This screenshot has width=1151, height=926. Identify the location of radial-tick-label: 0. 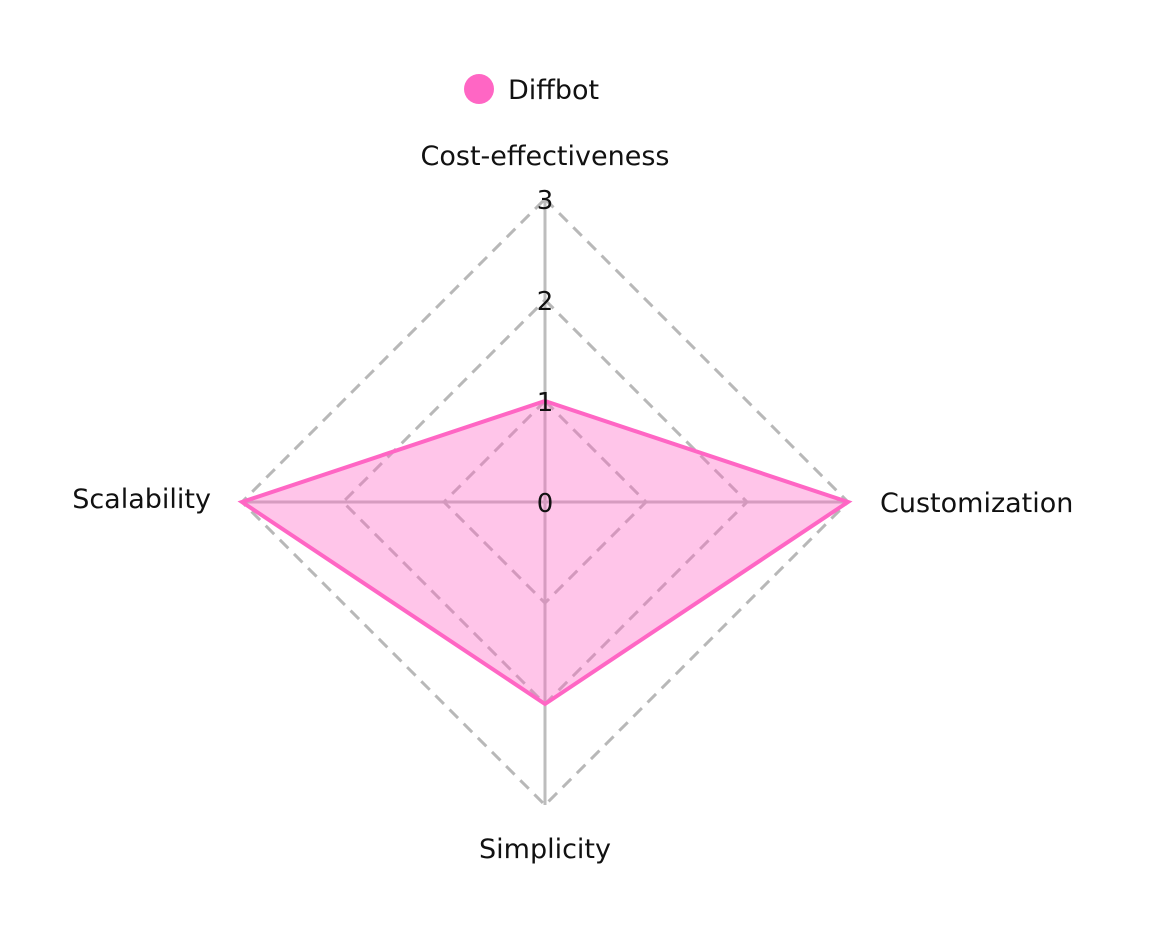
(545, 504).